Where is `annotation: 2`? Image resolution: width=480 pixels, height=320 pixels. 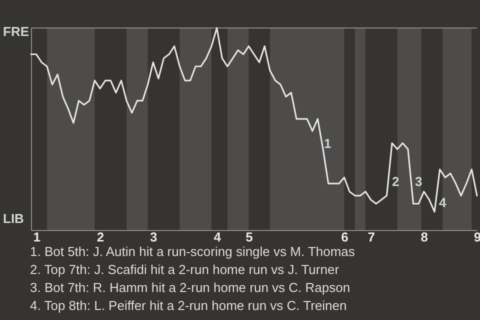
annotation: 2 is located at coordinates (396, 181).